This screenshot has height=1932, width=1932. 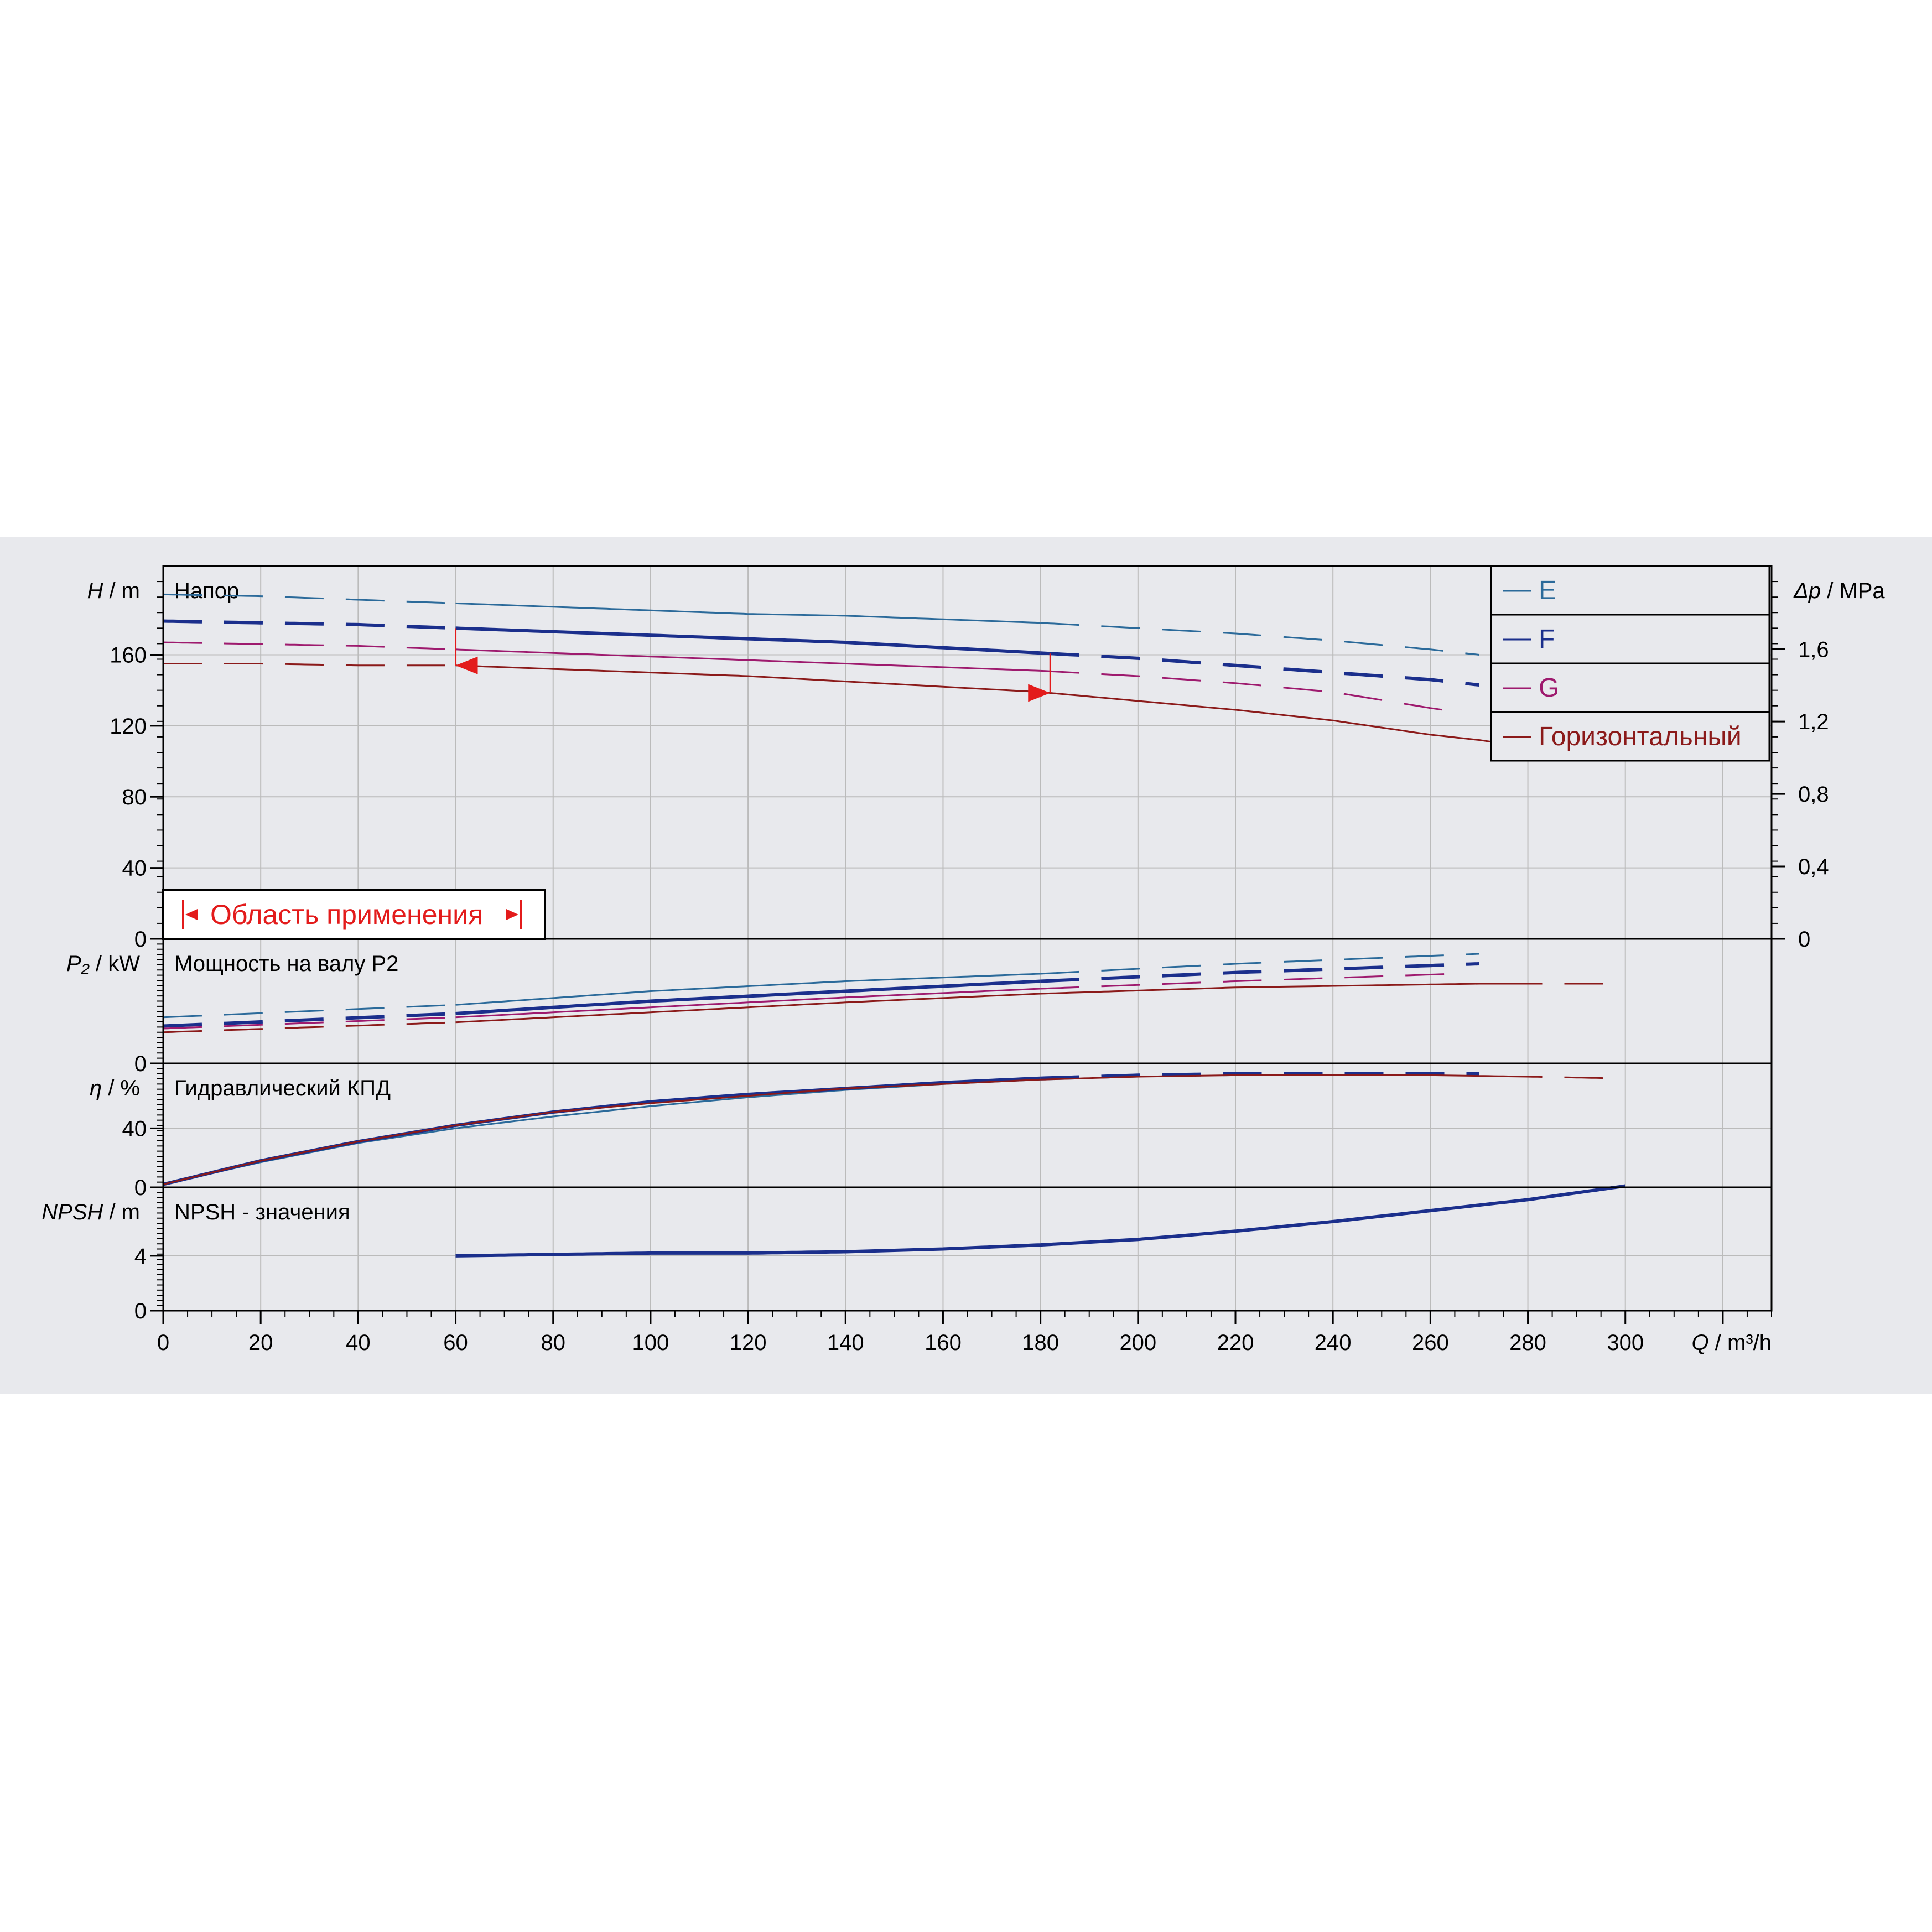 I want to click on range-min-arrow, so click(x=466, y=665).